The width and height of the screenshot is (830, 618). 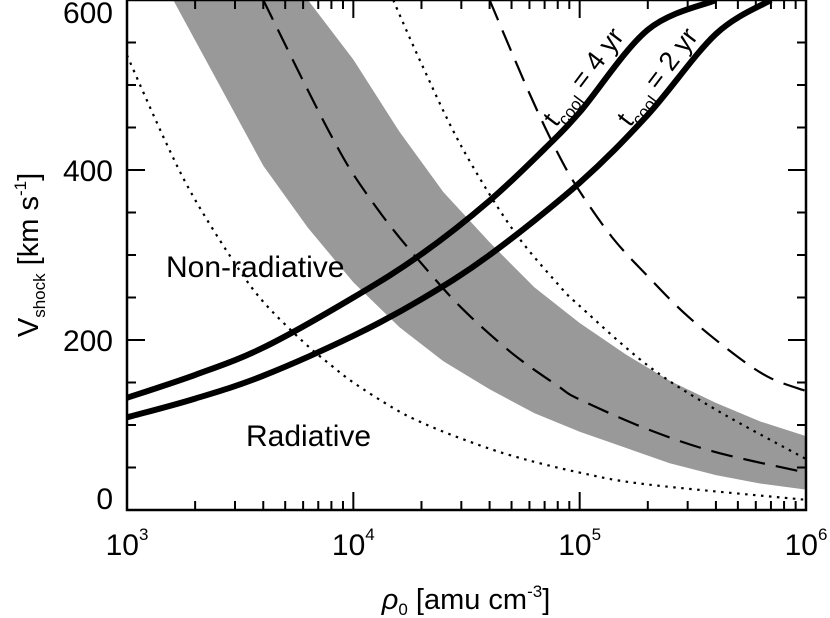 I want to click on y-tick-label: 200, so click(x=88, y=341).